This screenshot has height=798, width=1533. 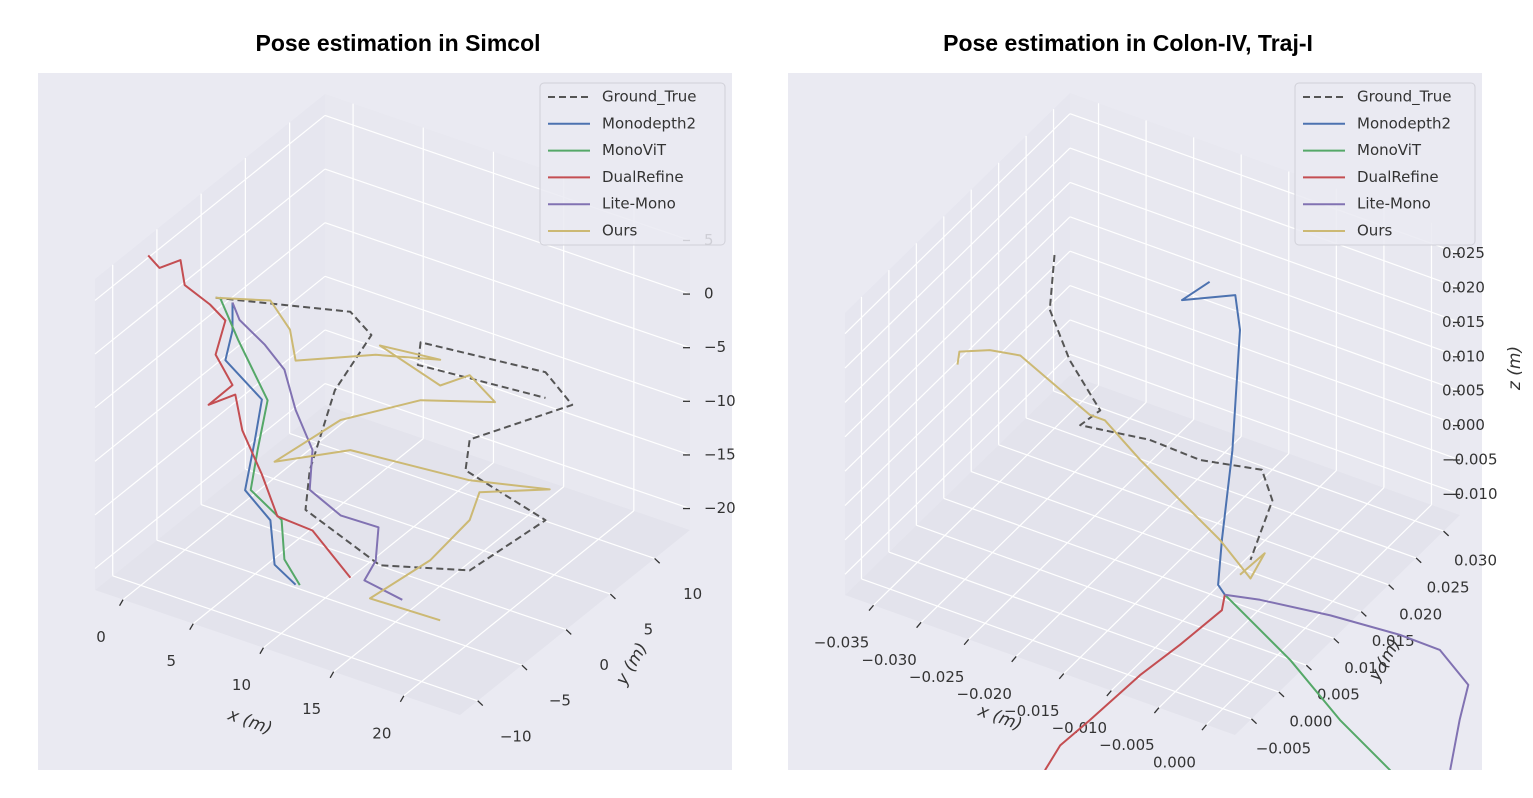 I want to click on y-tick-label: 10, so click(x=692, y=594).